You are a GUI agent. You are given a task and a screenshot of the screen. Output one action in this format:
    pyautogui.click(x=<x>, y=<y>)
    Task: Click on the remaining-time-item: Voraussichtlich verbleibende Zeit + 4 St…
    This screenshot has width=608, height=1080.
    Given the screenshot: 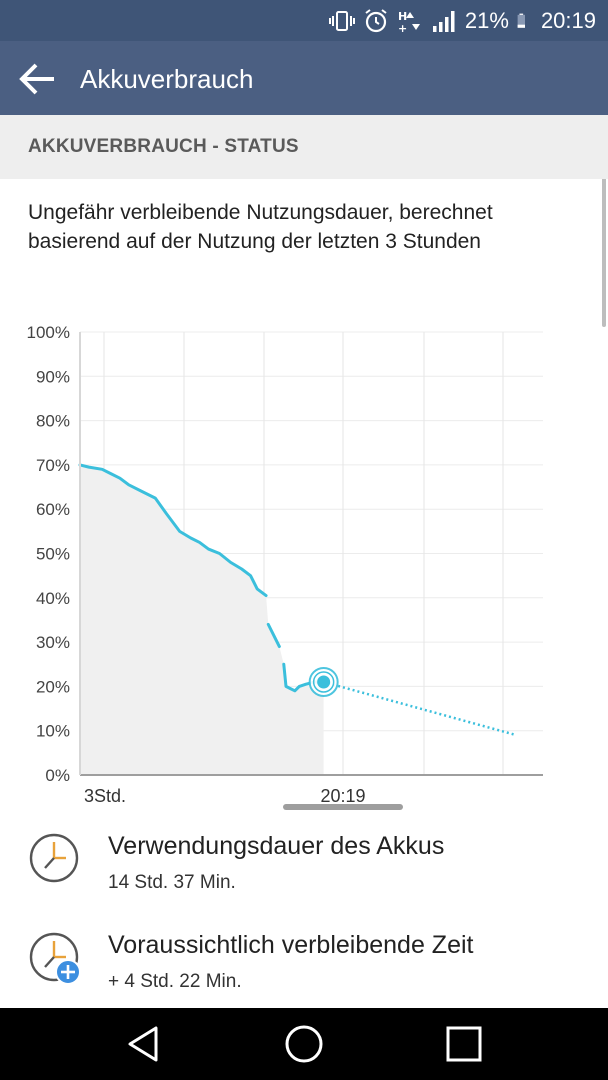 What is the action you would take?
    pyautogui.click(x=304, y=979)
    